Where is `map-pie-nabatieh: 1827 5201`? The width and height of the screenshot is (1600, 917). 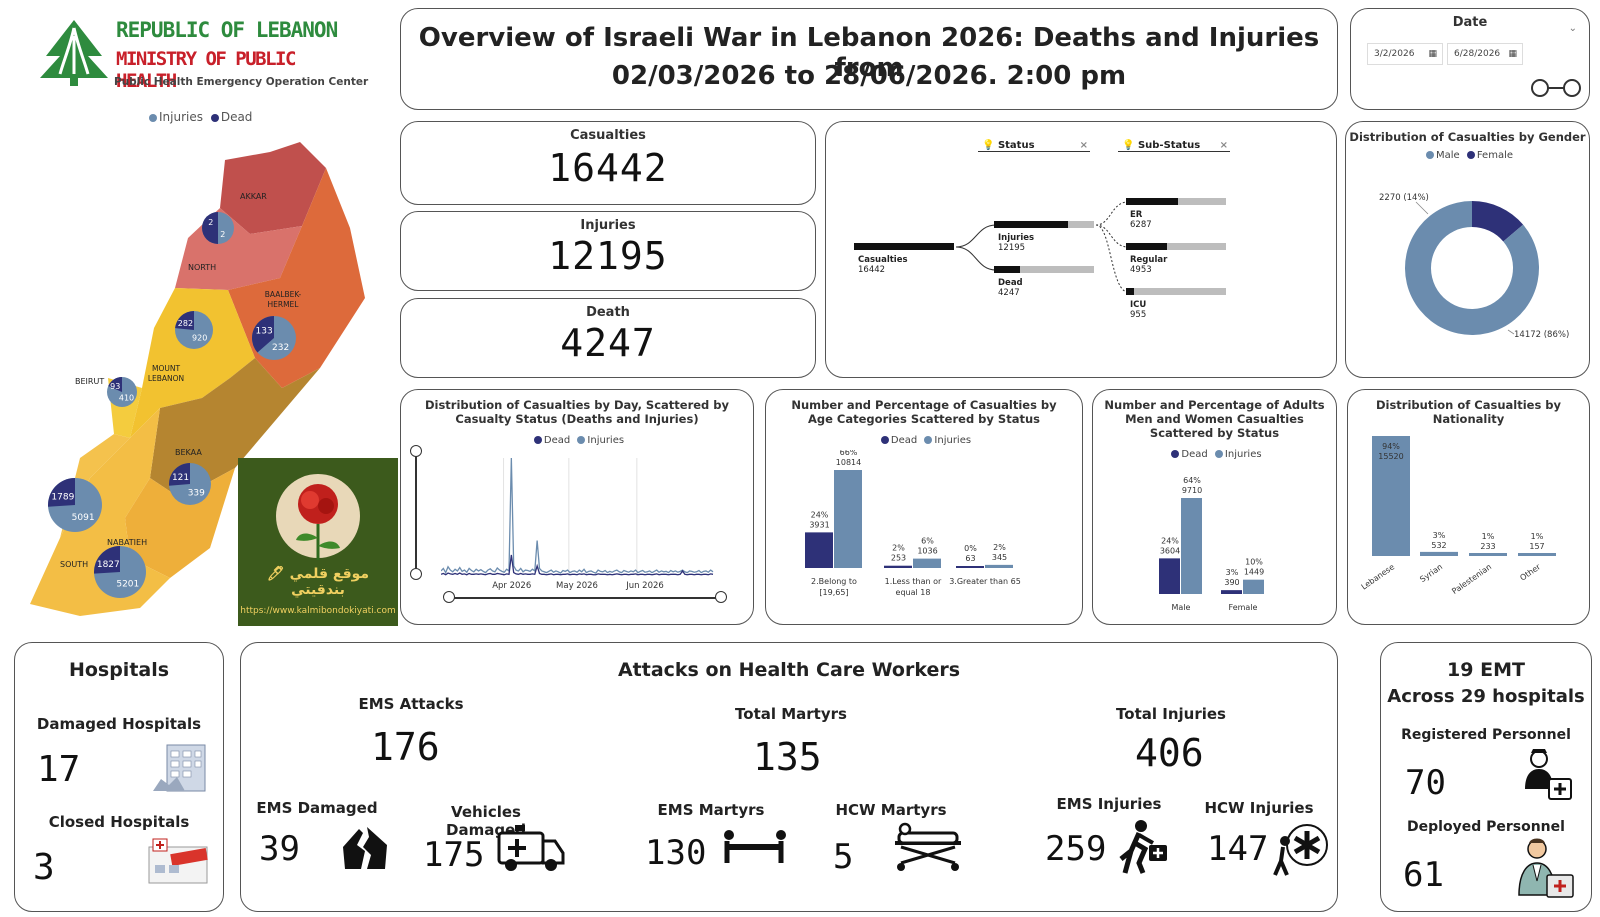
map-pie-nabatieh: 1827 5201 is located at coordinates (120, 572).